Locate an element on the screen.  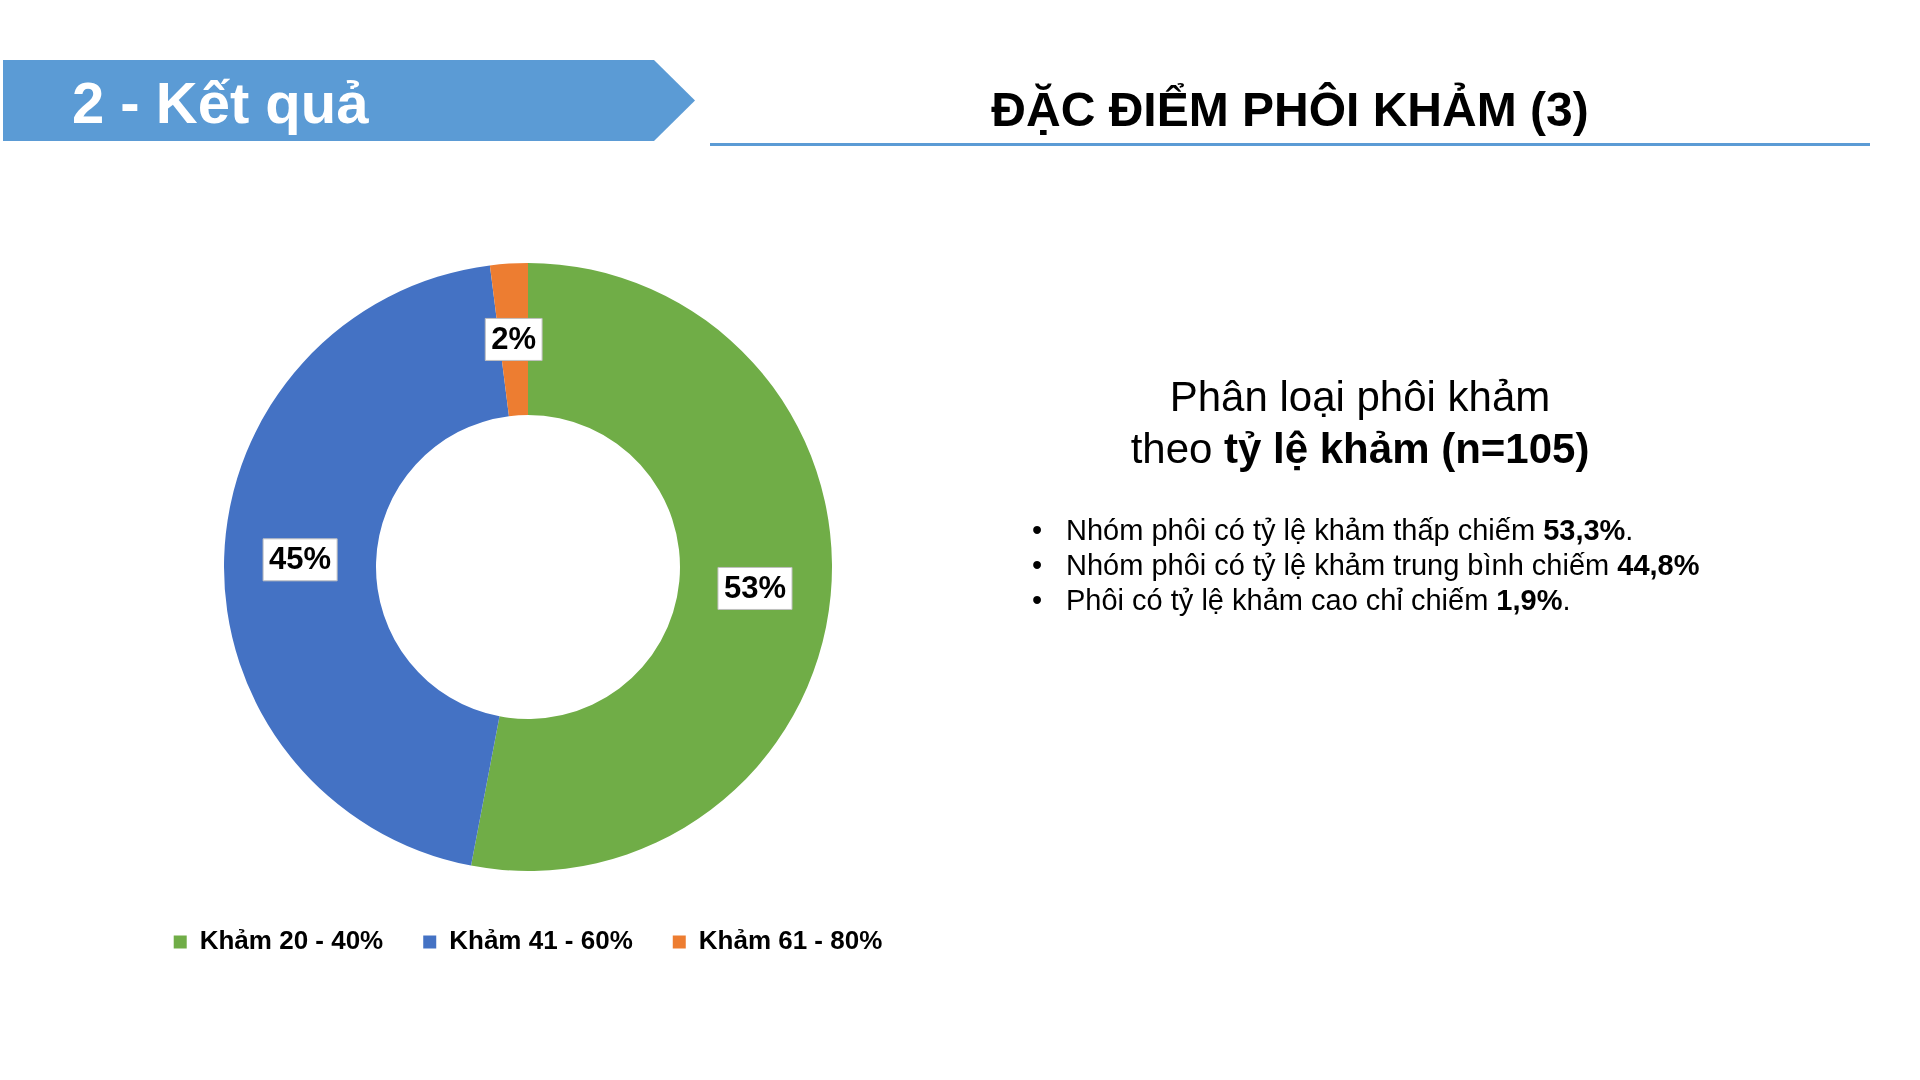
data-label: 53% is located at coordinates (755, 587).